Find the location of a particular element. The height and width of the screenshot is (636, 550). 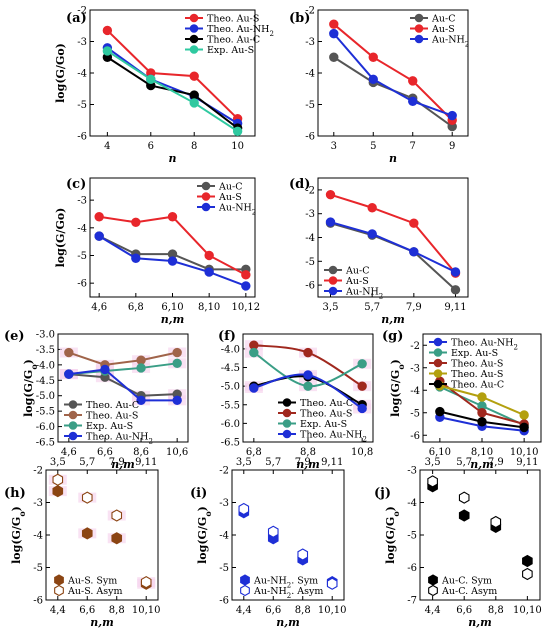

legend-item: Theo. Au-S is located at coordinates (101, 416).